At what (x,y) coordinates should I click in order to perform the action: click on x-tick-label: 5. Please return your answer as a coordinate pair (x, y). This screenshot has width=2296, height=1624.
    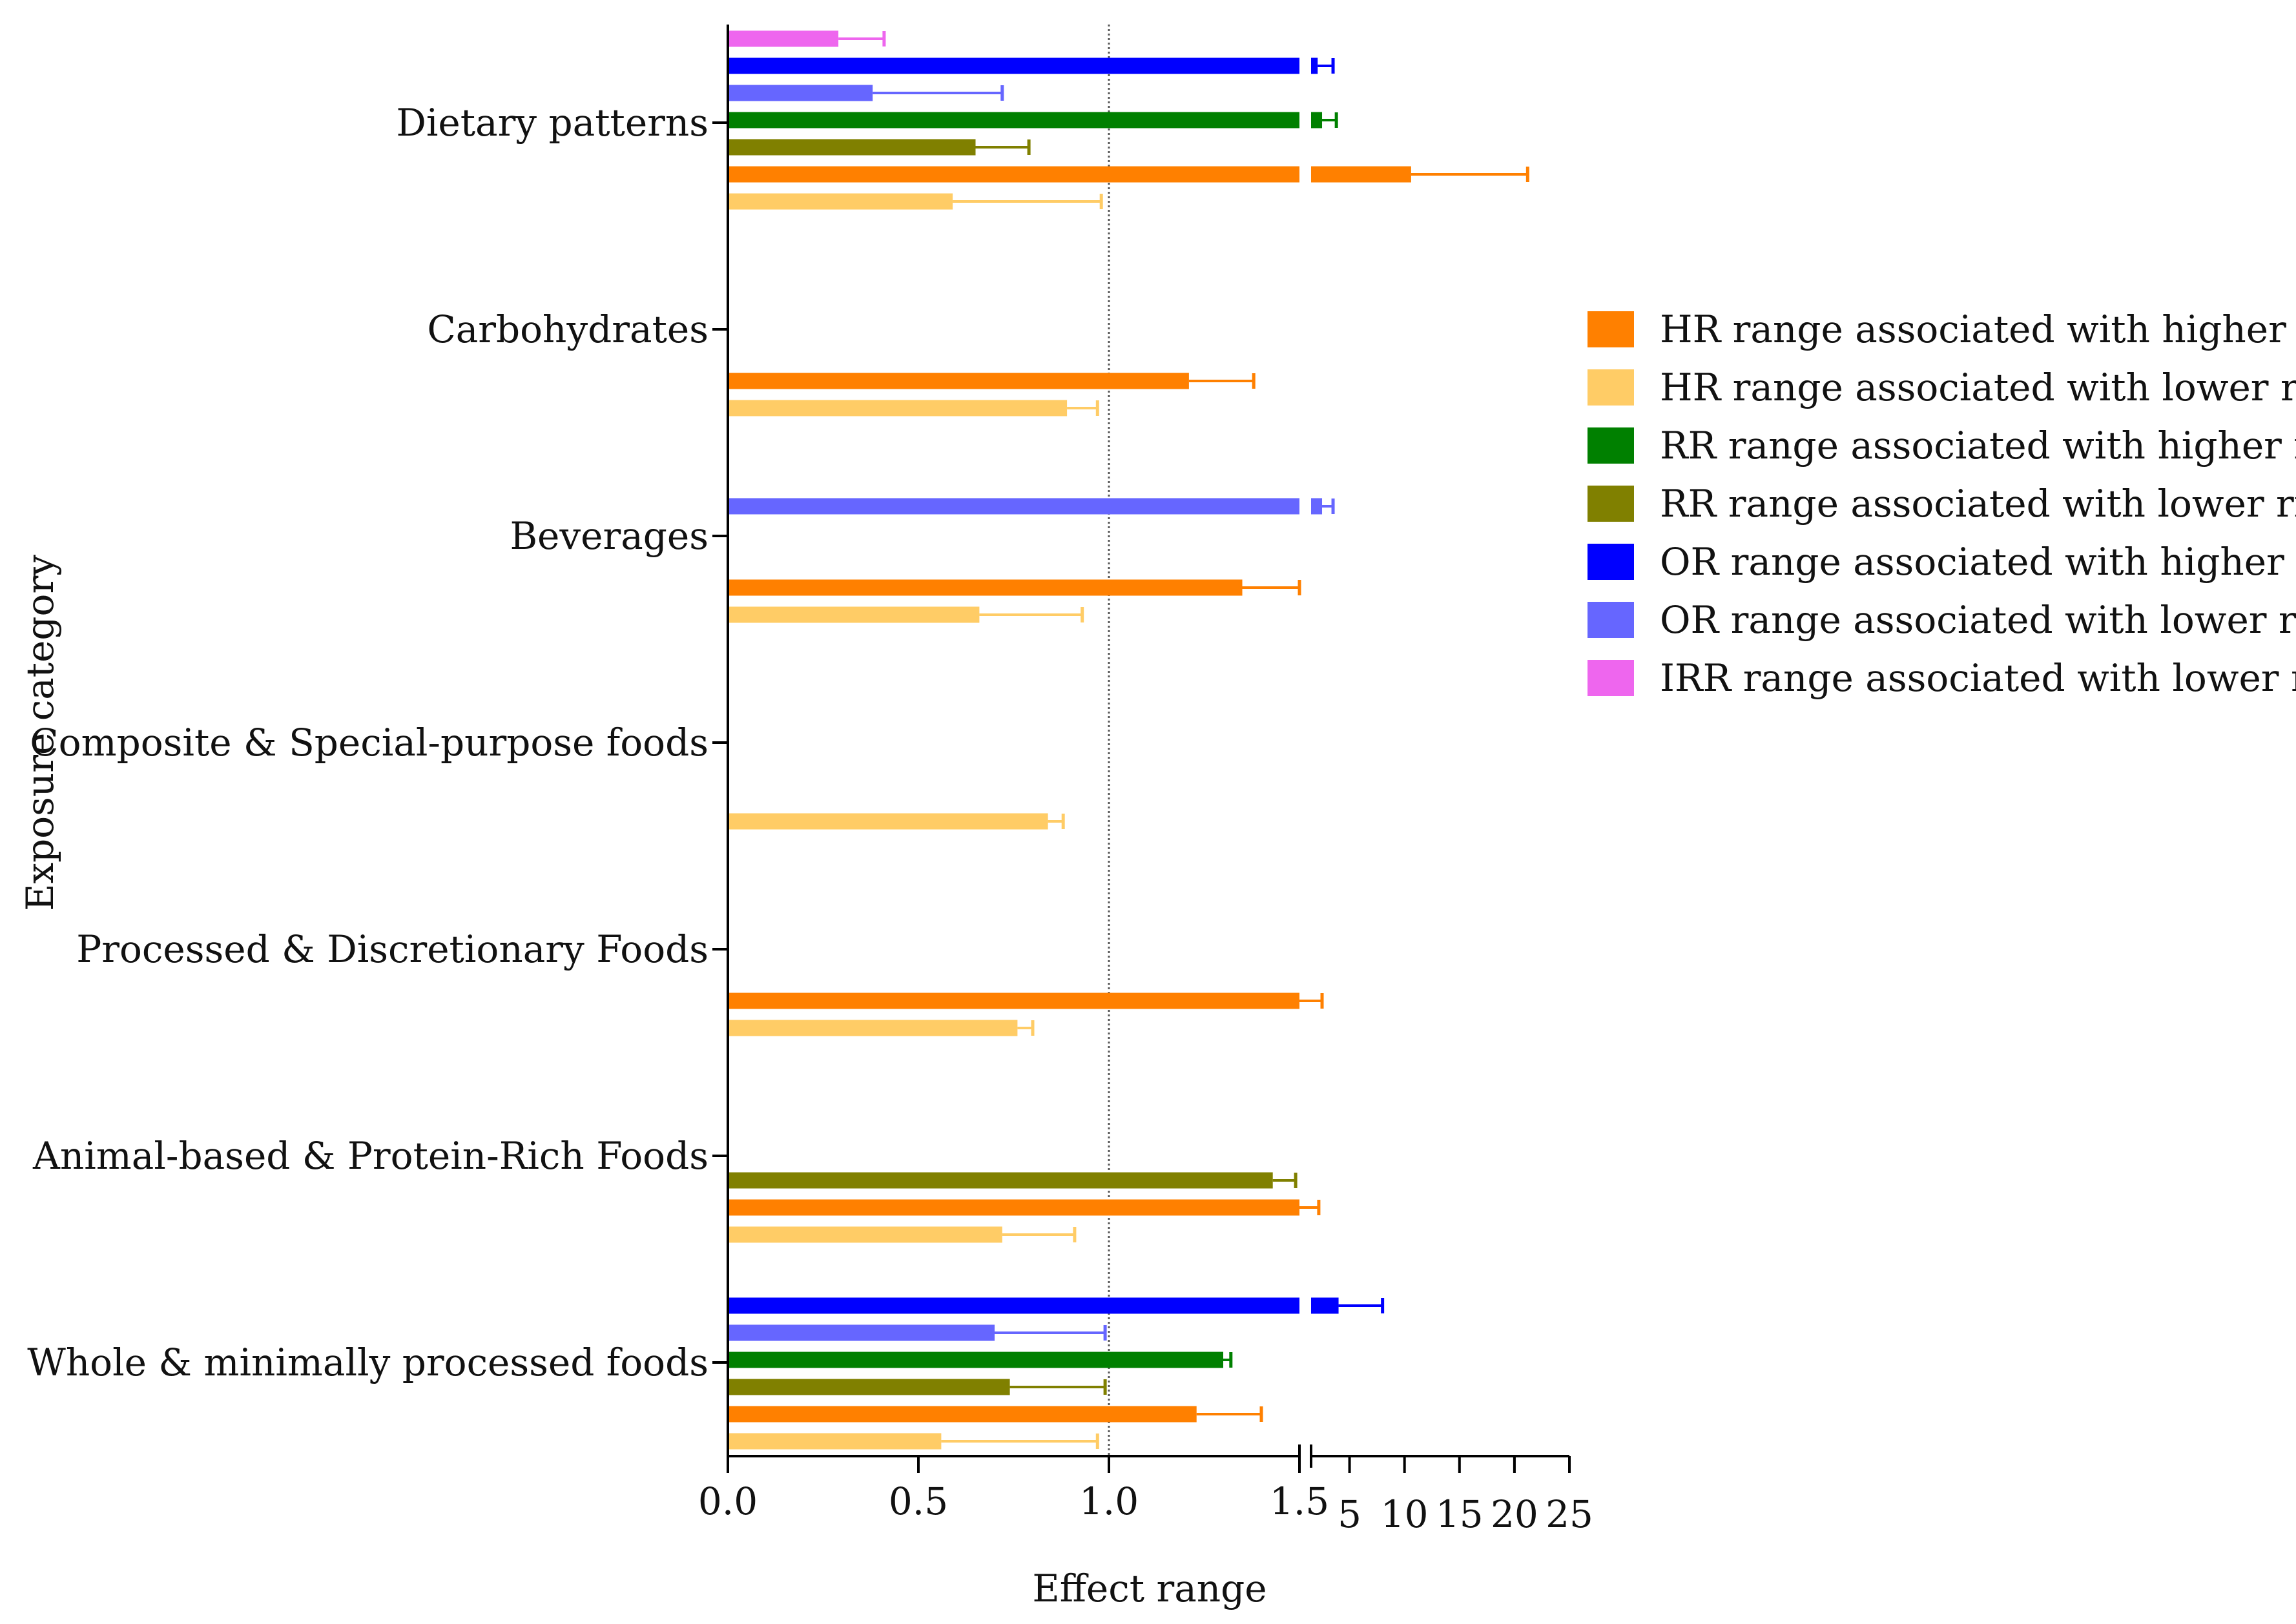
    Looking at the image, I should click on (1349, 1514).